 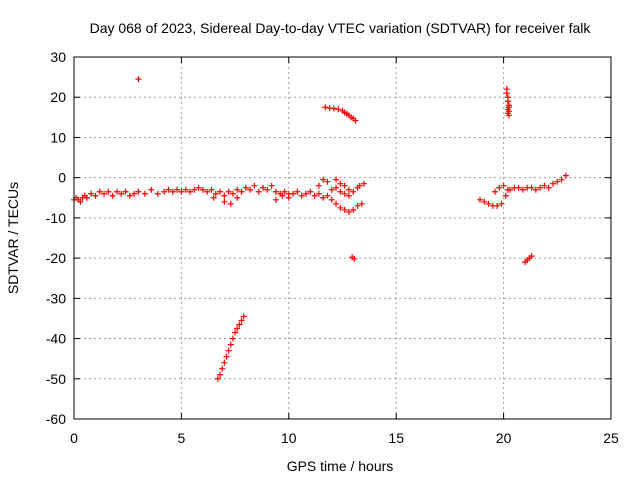 What do you see at coordinates (56, 218) in the screenshot?
I see `y-tick-label: -10` at bounding box center [56, 218].